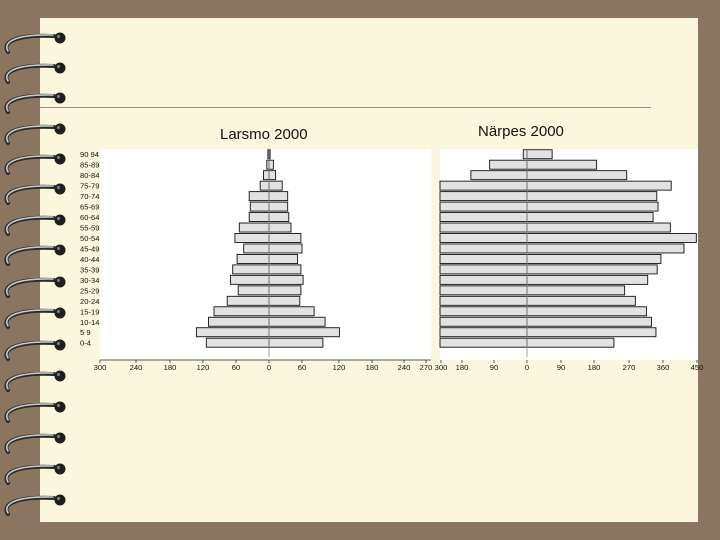  Describe the element at coordinates (264, 134) in the screenshot. I see `larsmo-chart-title: Larsmo 2000` at that location.